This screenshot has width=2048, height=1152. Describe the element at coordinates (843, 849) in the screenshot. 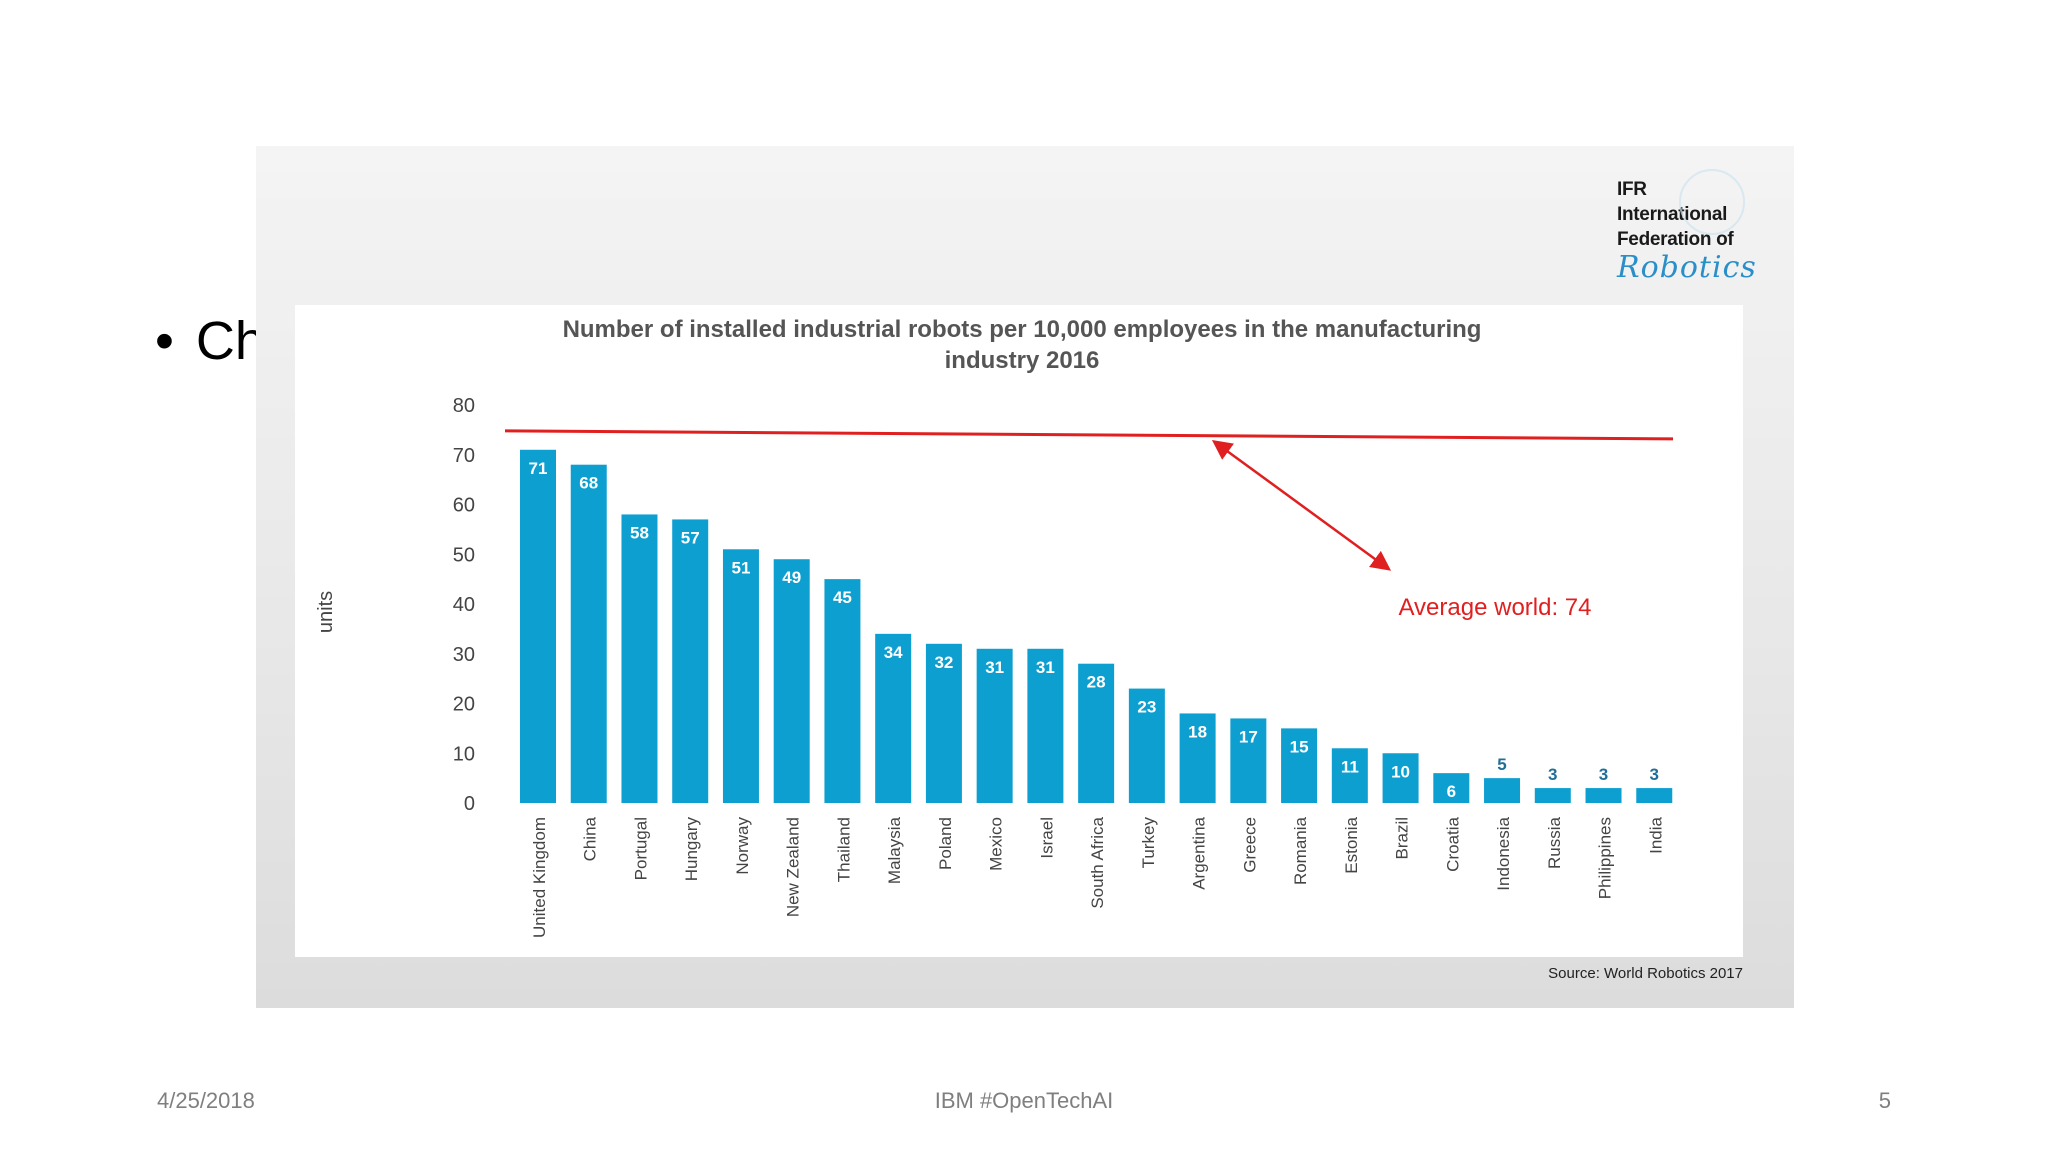

I see `x-tick-label: Thailand` at that location.